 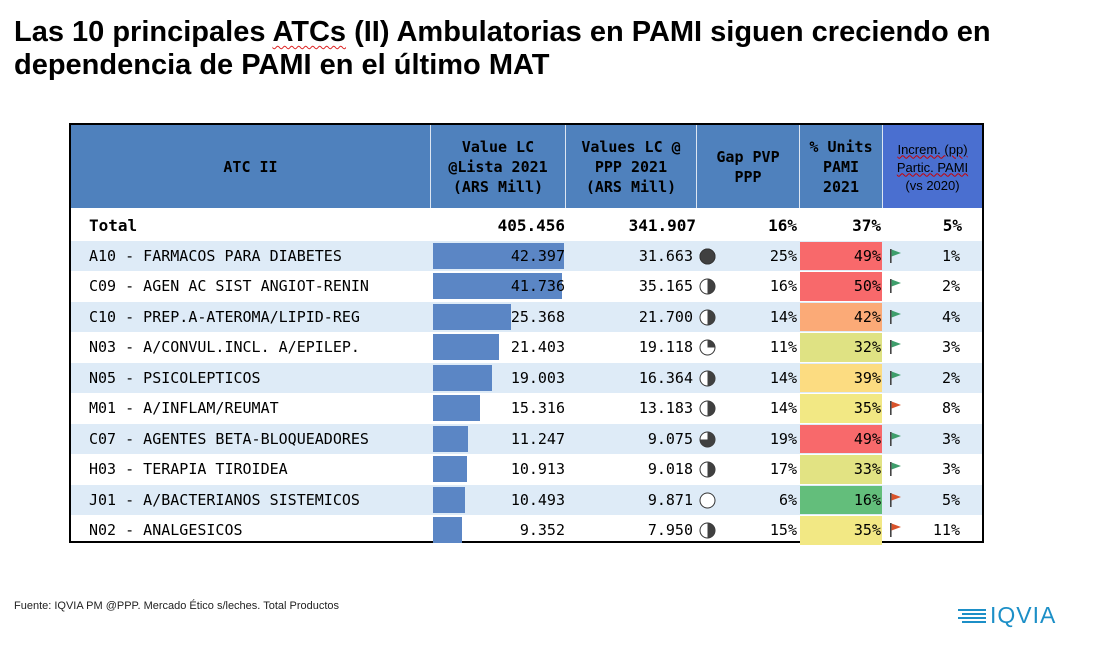 What do you see at coordinates (932, 166) in the screenshot?
I see `header-increment: Increm. (pp) Partic. PAMI (vs 2020)` at bounding box center [932, 166].